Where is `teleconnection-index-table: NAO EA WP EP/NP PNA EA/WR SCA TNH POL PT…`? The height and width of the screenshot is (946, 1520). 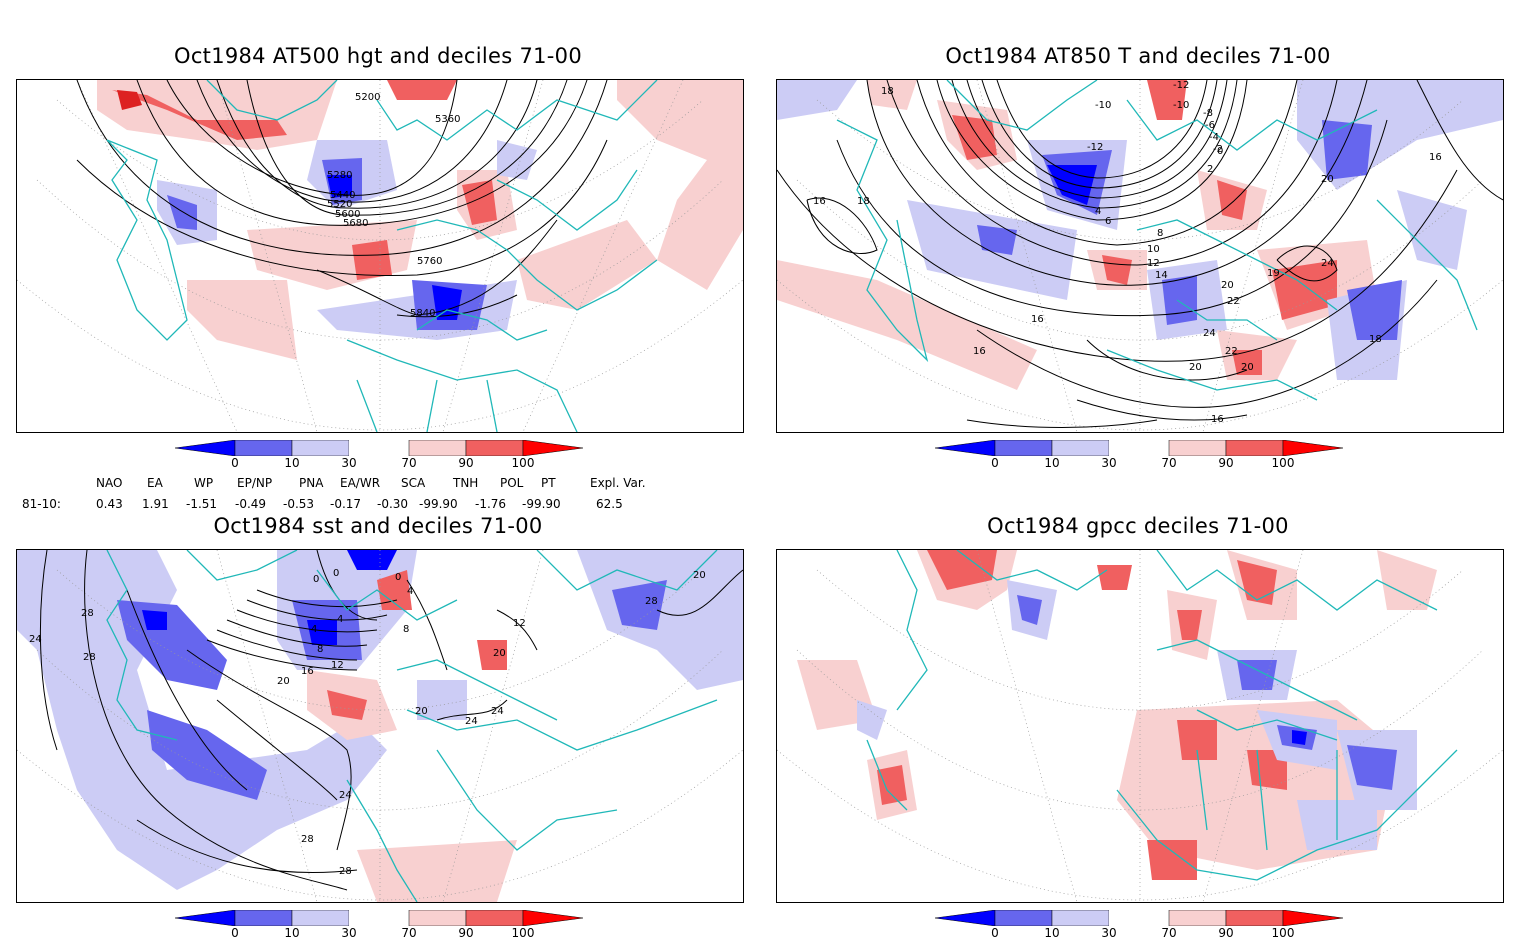
teleconnection-index-table: NAO EA WP EP/NP PNA EA/WR SCA TNH POL PT… is located at coordinates (380, 494).